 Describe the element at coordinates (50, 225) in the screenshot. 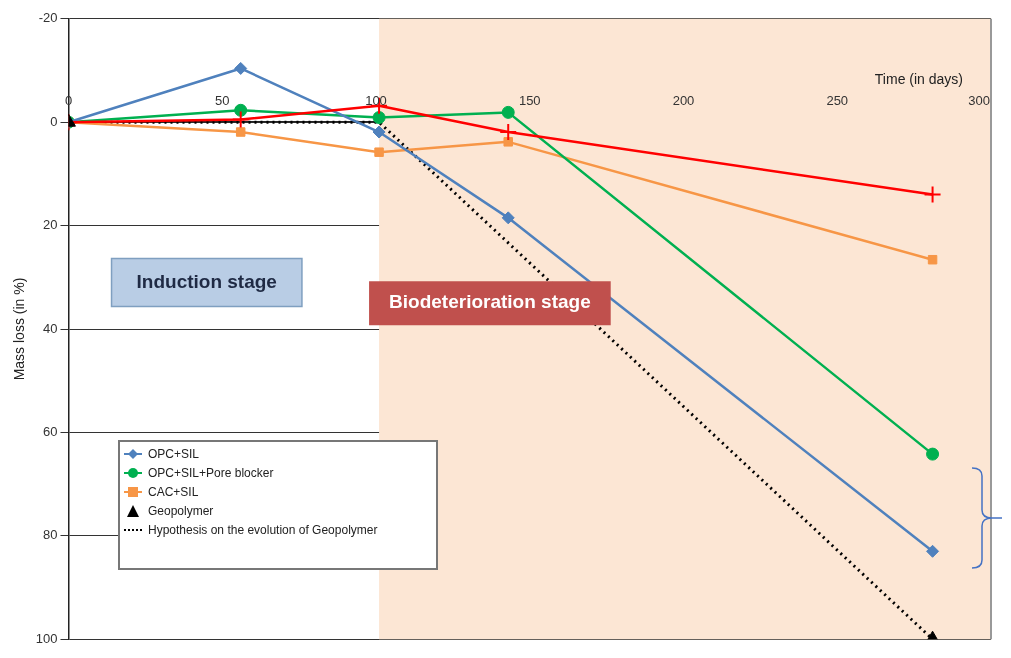

I see `y-tick-label: 20` at that location.